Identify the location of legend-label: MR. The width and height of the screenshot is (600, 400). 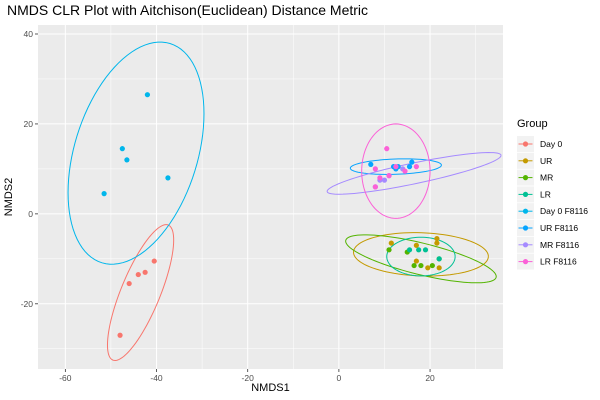
(546, 178).